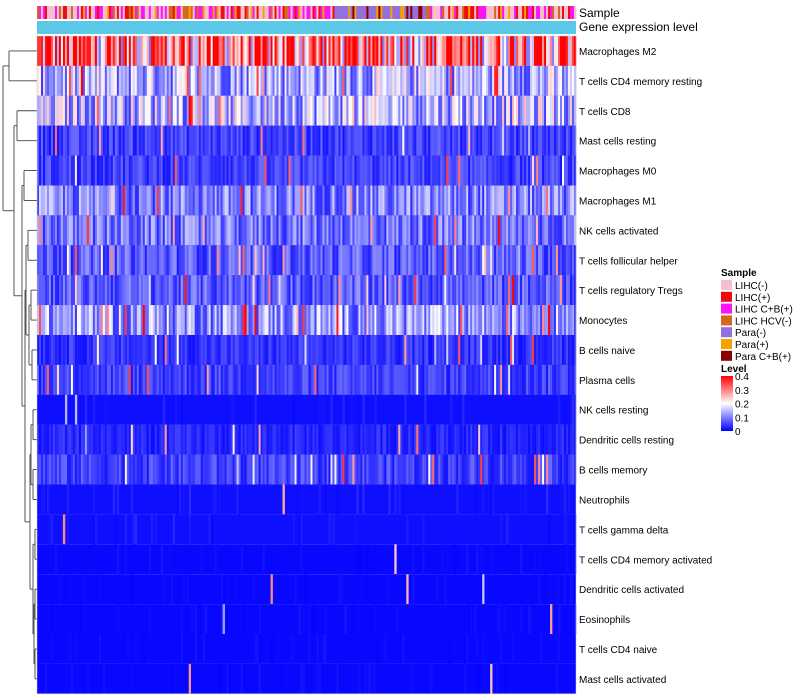 Image resolution: width=800 pixels, height=700 pixels. What do you see at coordinates (735, 401) in the screenshot?
I see `level-legend: Level 0.40.30.20.10` at bounding box center [735, 401].